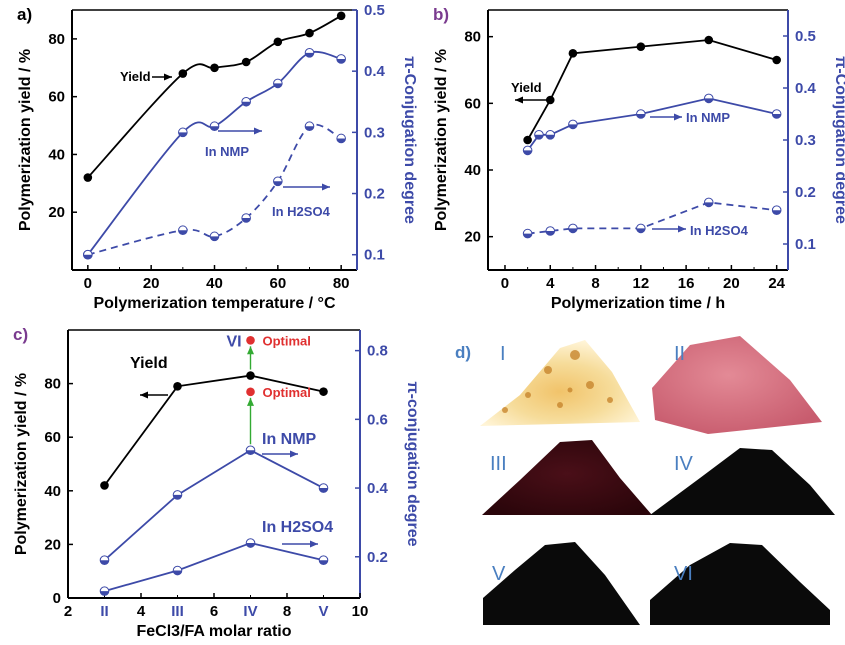 This screenshot has width=845, height=645. What do you see at coordinates (669, 229) in the screenshot?
I see `arrow-in-h2so4` at bounding box center [669, 229].